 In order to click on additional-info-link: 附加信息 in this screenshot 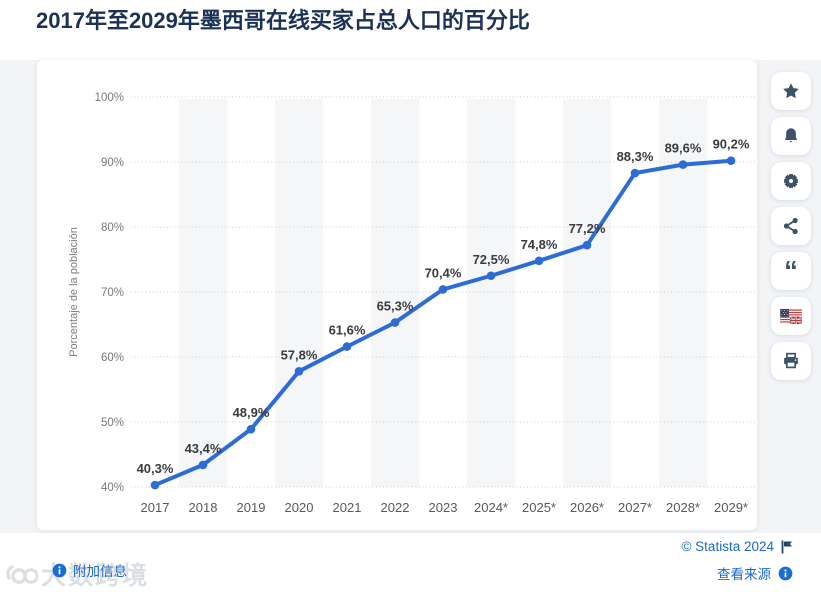, I will do `click(89, 570)`.